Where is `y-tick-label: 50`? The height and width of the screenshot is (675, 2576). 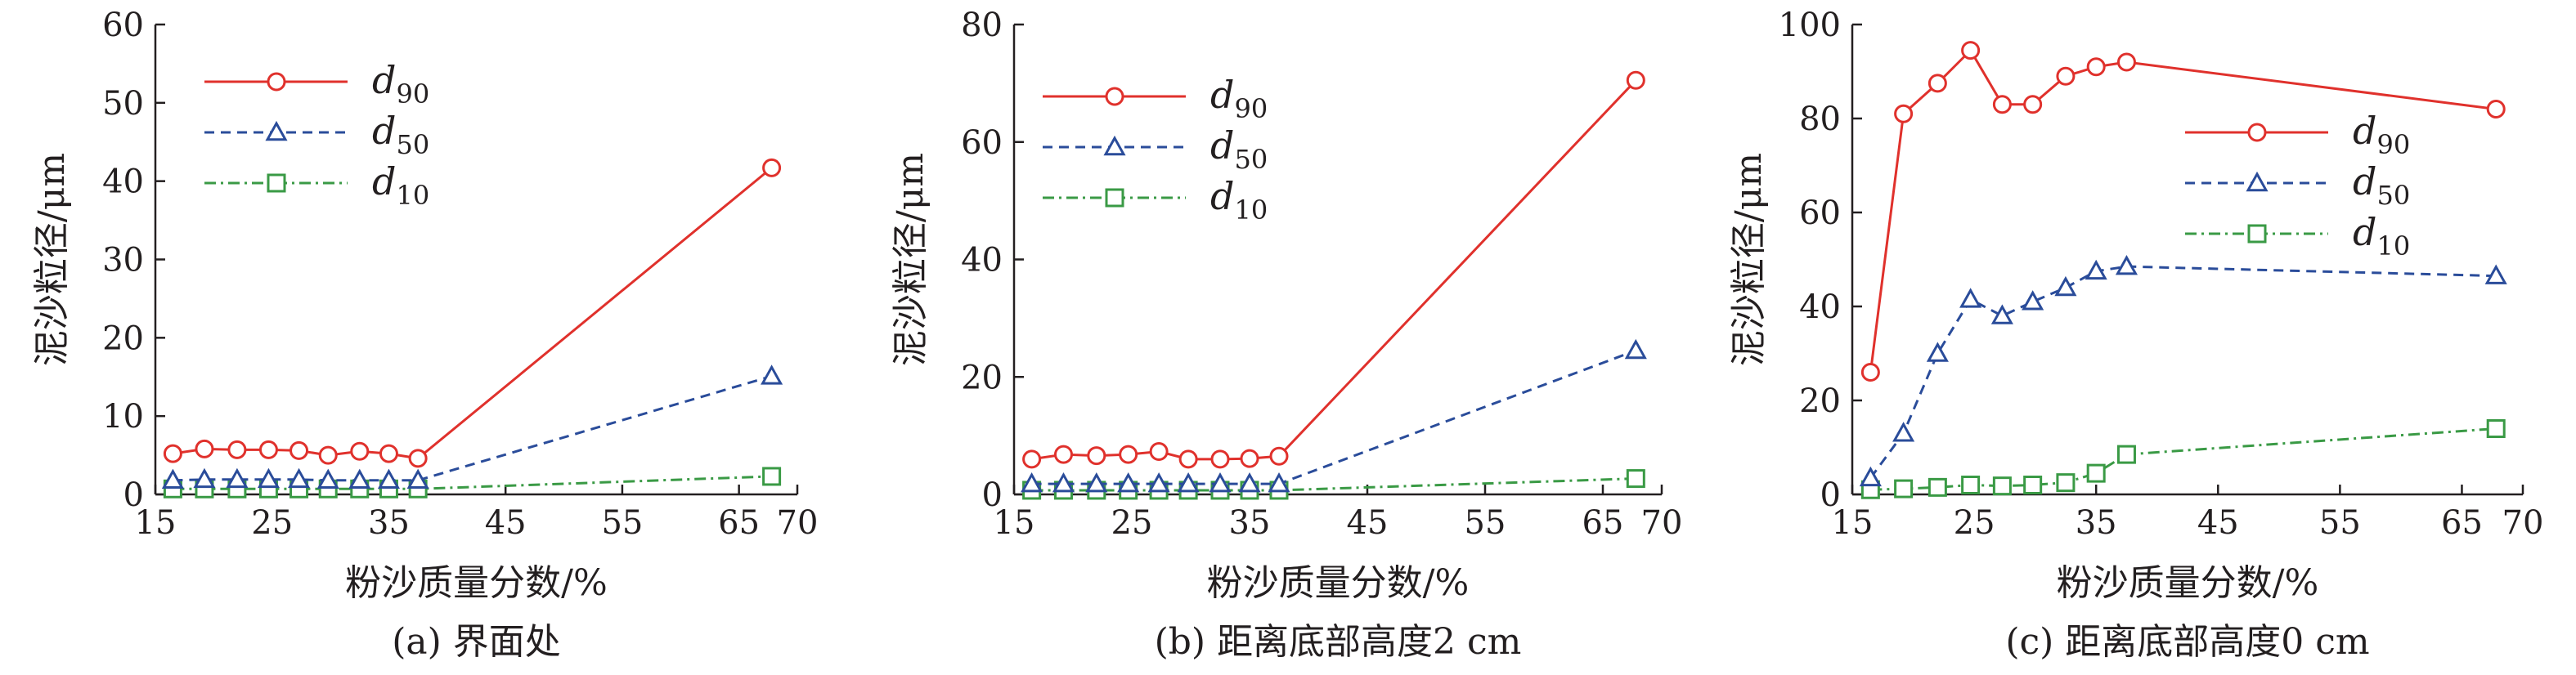 y-tick-label: 50 is located at coordinates (123, 104).